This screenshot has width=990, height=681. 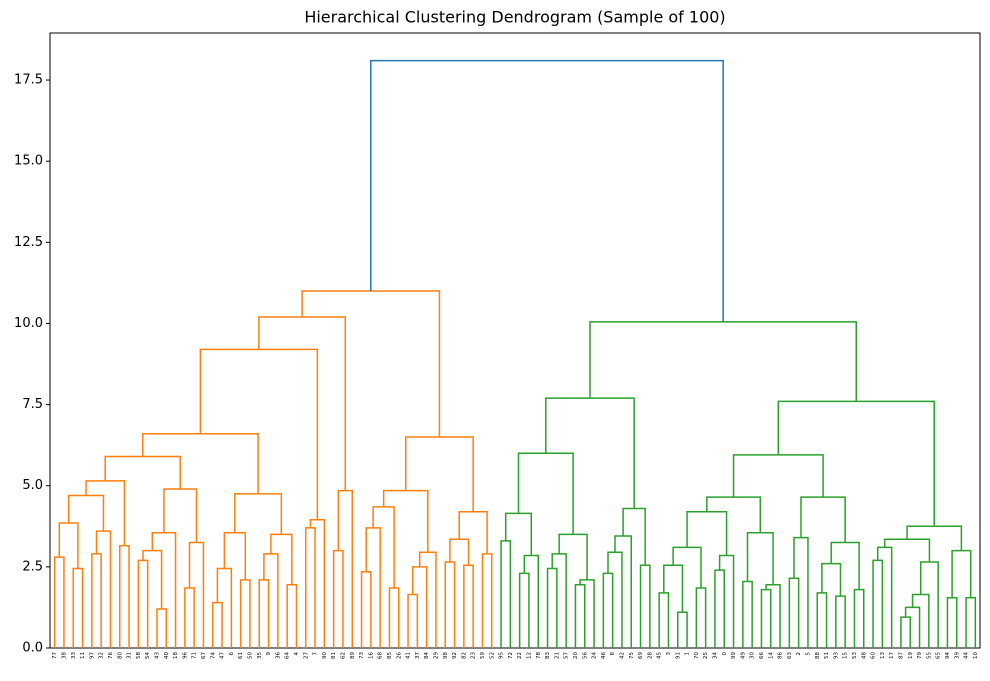 I want to click on x-tick-label: 31, so click(x=130, y=655).